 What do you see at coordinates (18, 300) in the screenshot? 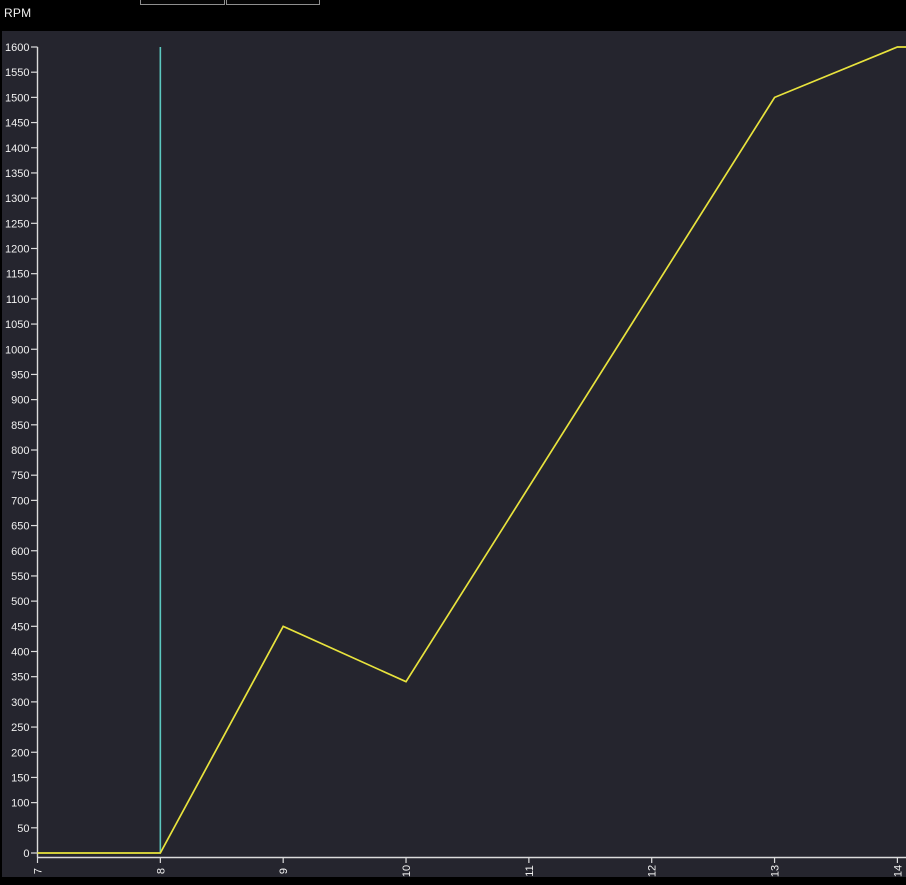
I see `svg-text: 1100` at bounding box center [18, 300].